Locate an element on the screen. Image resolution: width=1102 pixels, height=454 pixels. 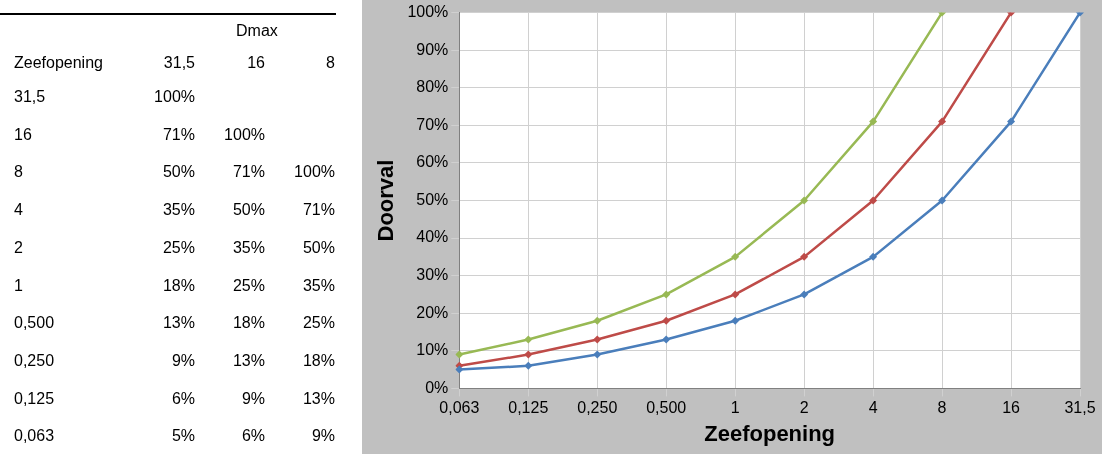
text: 31,5 is located at coordinates (179, 63).